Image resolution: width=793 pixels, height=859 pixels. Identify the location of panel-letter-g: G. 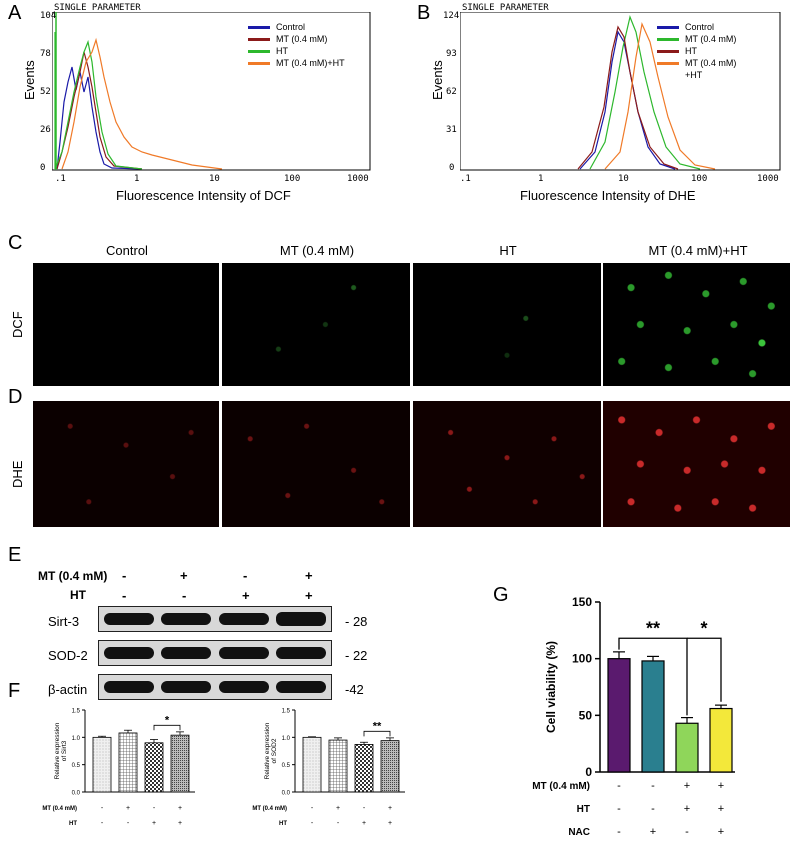
(501, 595).